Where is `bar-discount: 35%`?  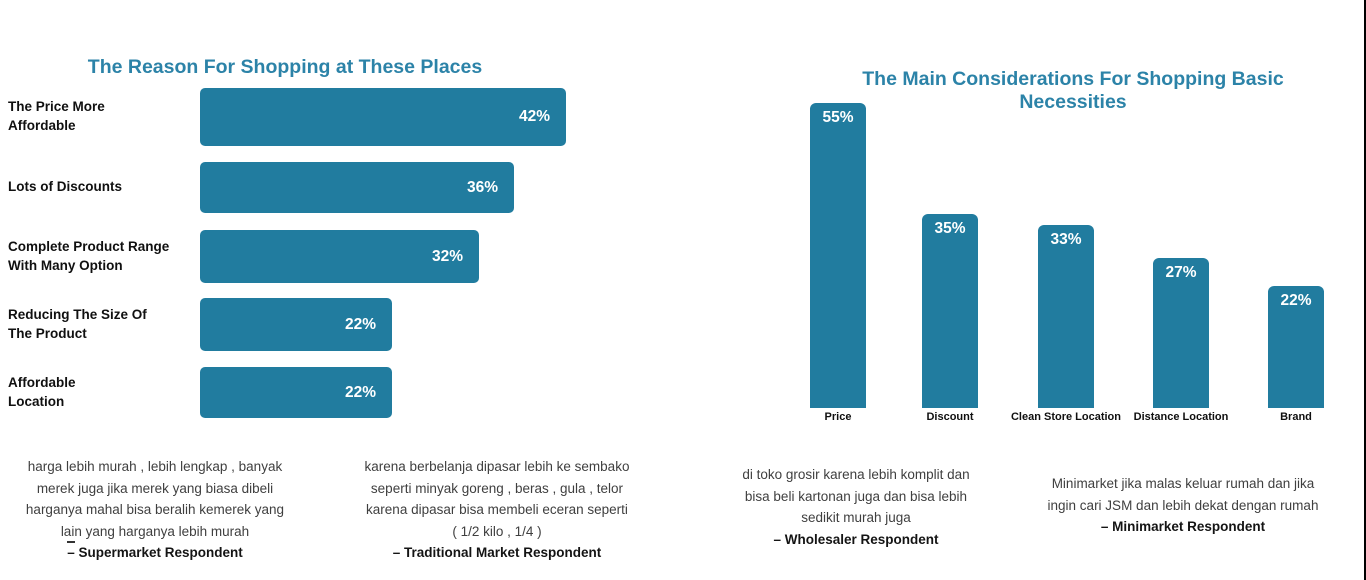
bar-discount: 35% is located at coordinates (950, 311).